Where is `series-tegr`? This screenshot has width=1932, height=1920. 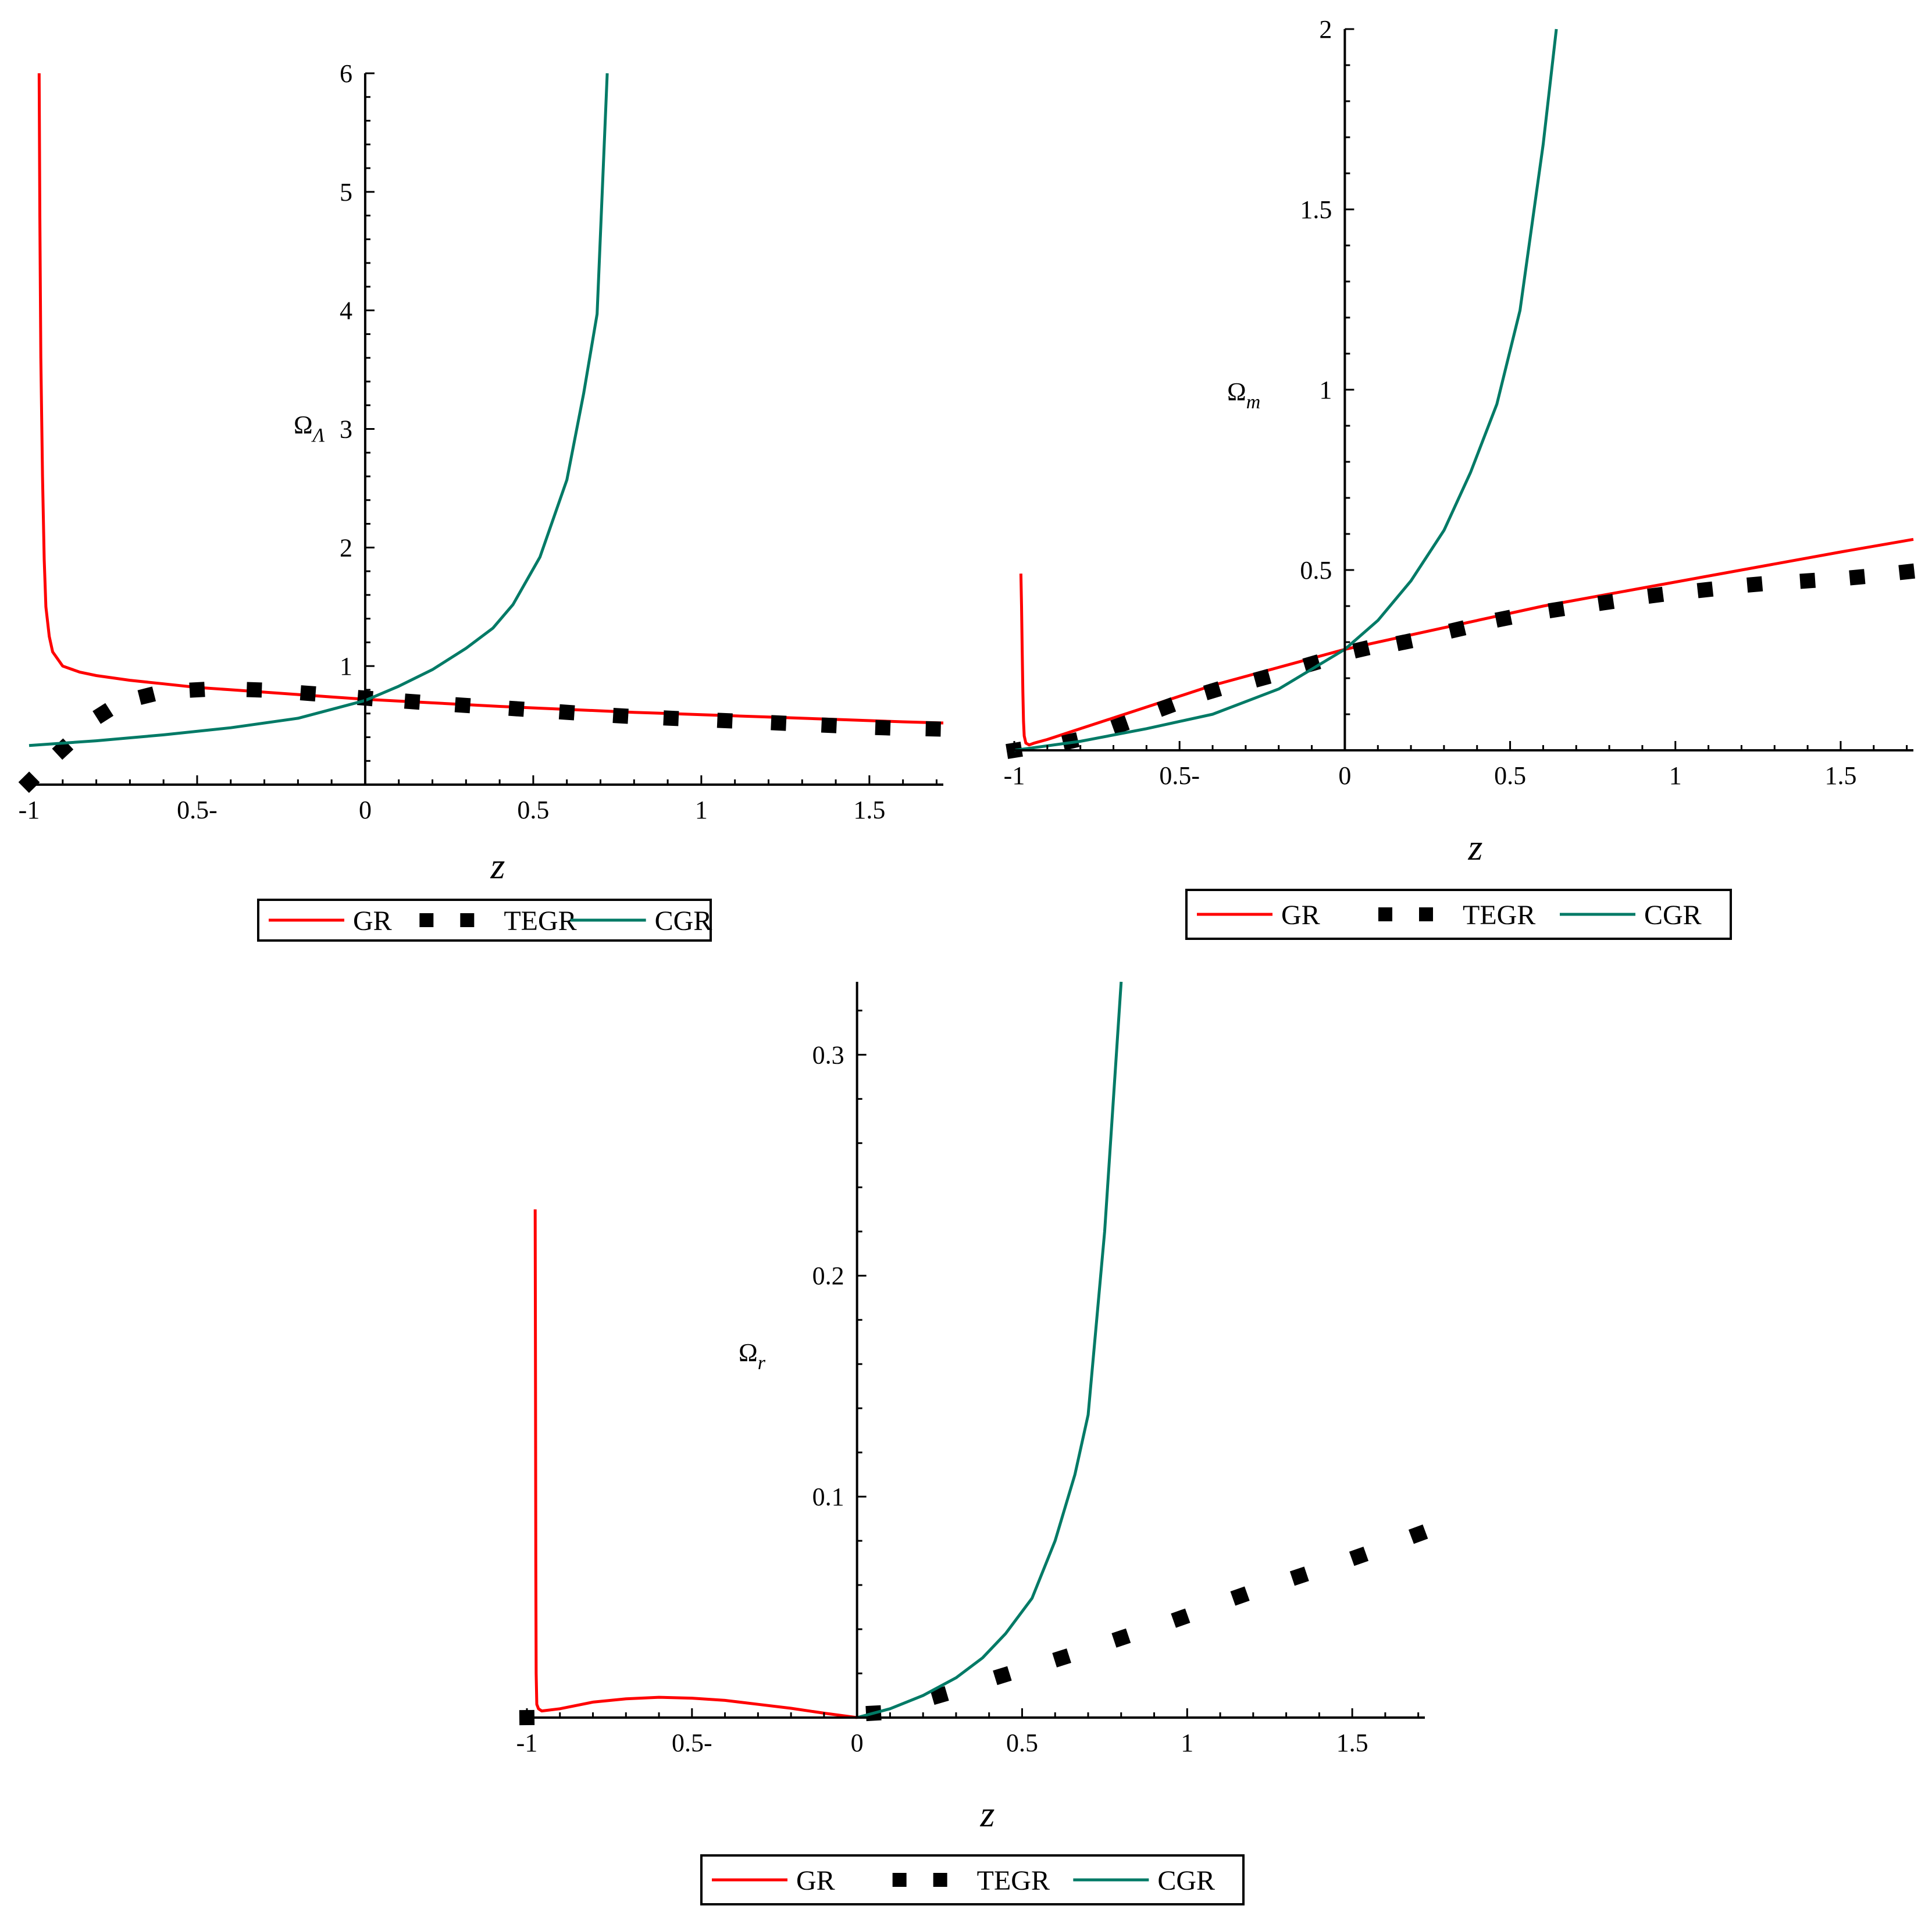
series-tegr is located at coordinates (973, 1625).